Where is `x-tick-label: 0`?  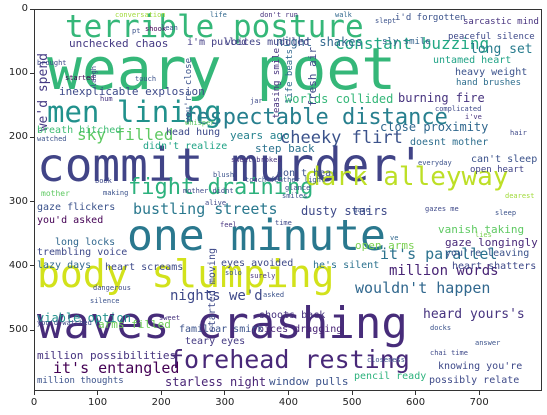 x-tick-label: 0 is located at coordinates (34, 402).